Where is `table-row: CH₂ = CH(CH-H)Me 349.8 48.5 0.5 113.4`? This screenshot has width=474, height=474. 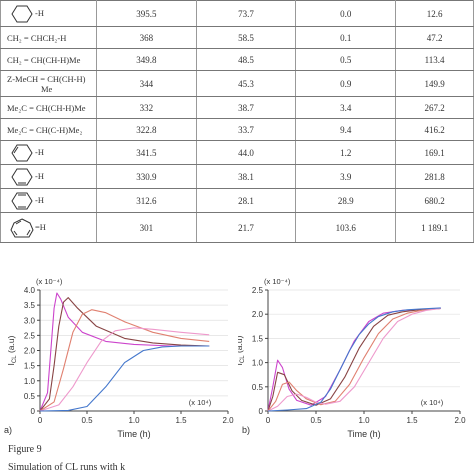 table-row: CH₂ = CH(CH-H)Me 349.8 48.5 0.5 113.4 is located at coordinates (237, 59).